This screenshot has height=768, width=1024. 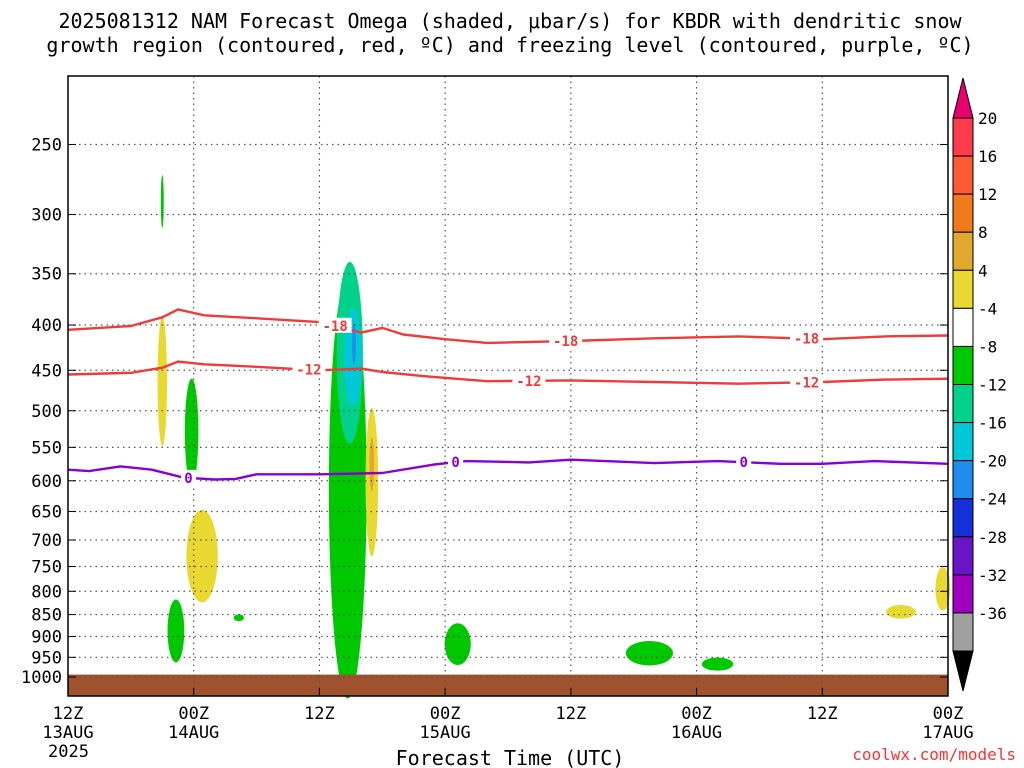 What do you see at coordinates (987, 346) in the screenshot?
I see `colorbar-label-6: -8` at bounding box center [987, 346].